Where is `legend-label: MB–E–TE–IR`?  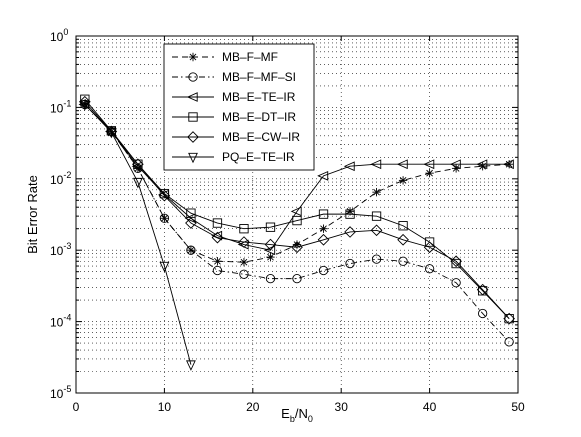 legend-label: MB–E–TE–IR is located at coordinates (259, 97).